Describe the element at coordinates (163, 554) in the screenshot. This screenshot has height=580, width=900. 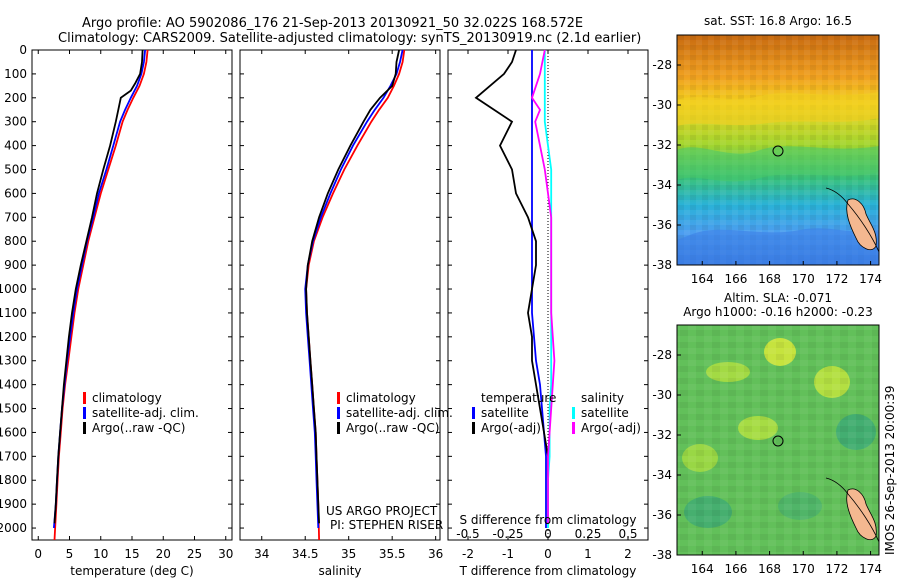
I see `x-tick-label: 20` at that location.